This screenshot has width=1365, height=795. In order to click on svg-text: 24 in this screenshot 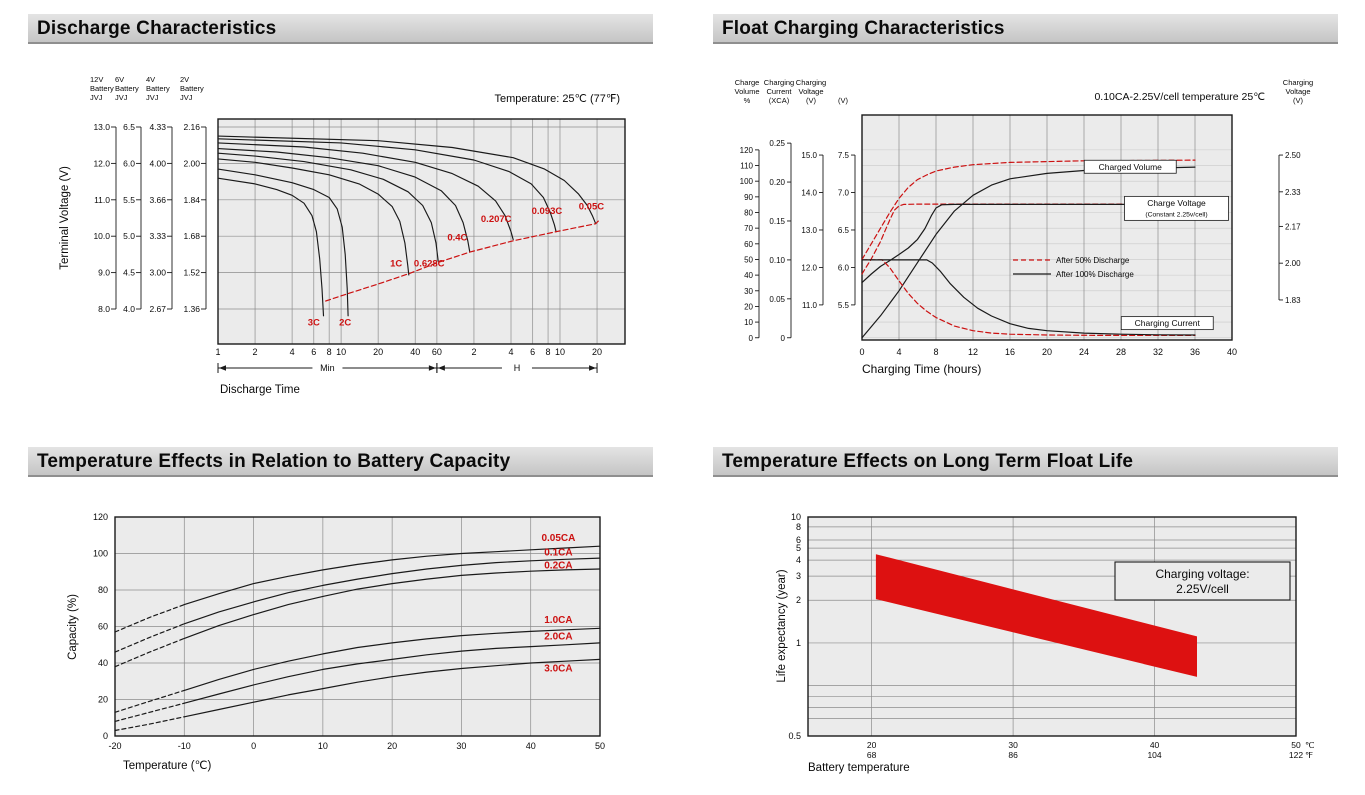, I will do `click(1084, 352)`.